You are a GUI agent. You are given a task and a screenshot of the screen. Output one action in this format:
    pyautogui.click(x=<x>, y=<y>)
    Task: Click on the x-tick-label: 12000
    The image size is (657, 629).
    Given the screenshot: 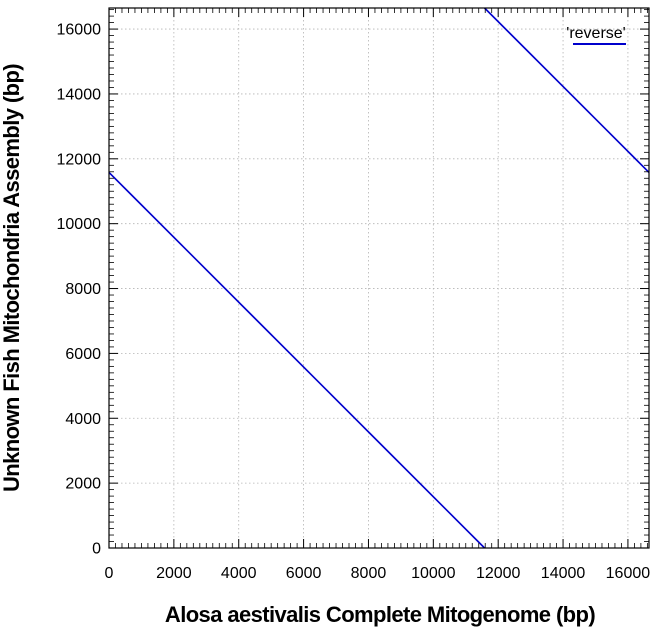 What is the action you would take?
    pyautogui.click(x=498, y=573)
    